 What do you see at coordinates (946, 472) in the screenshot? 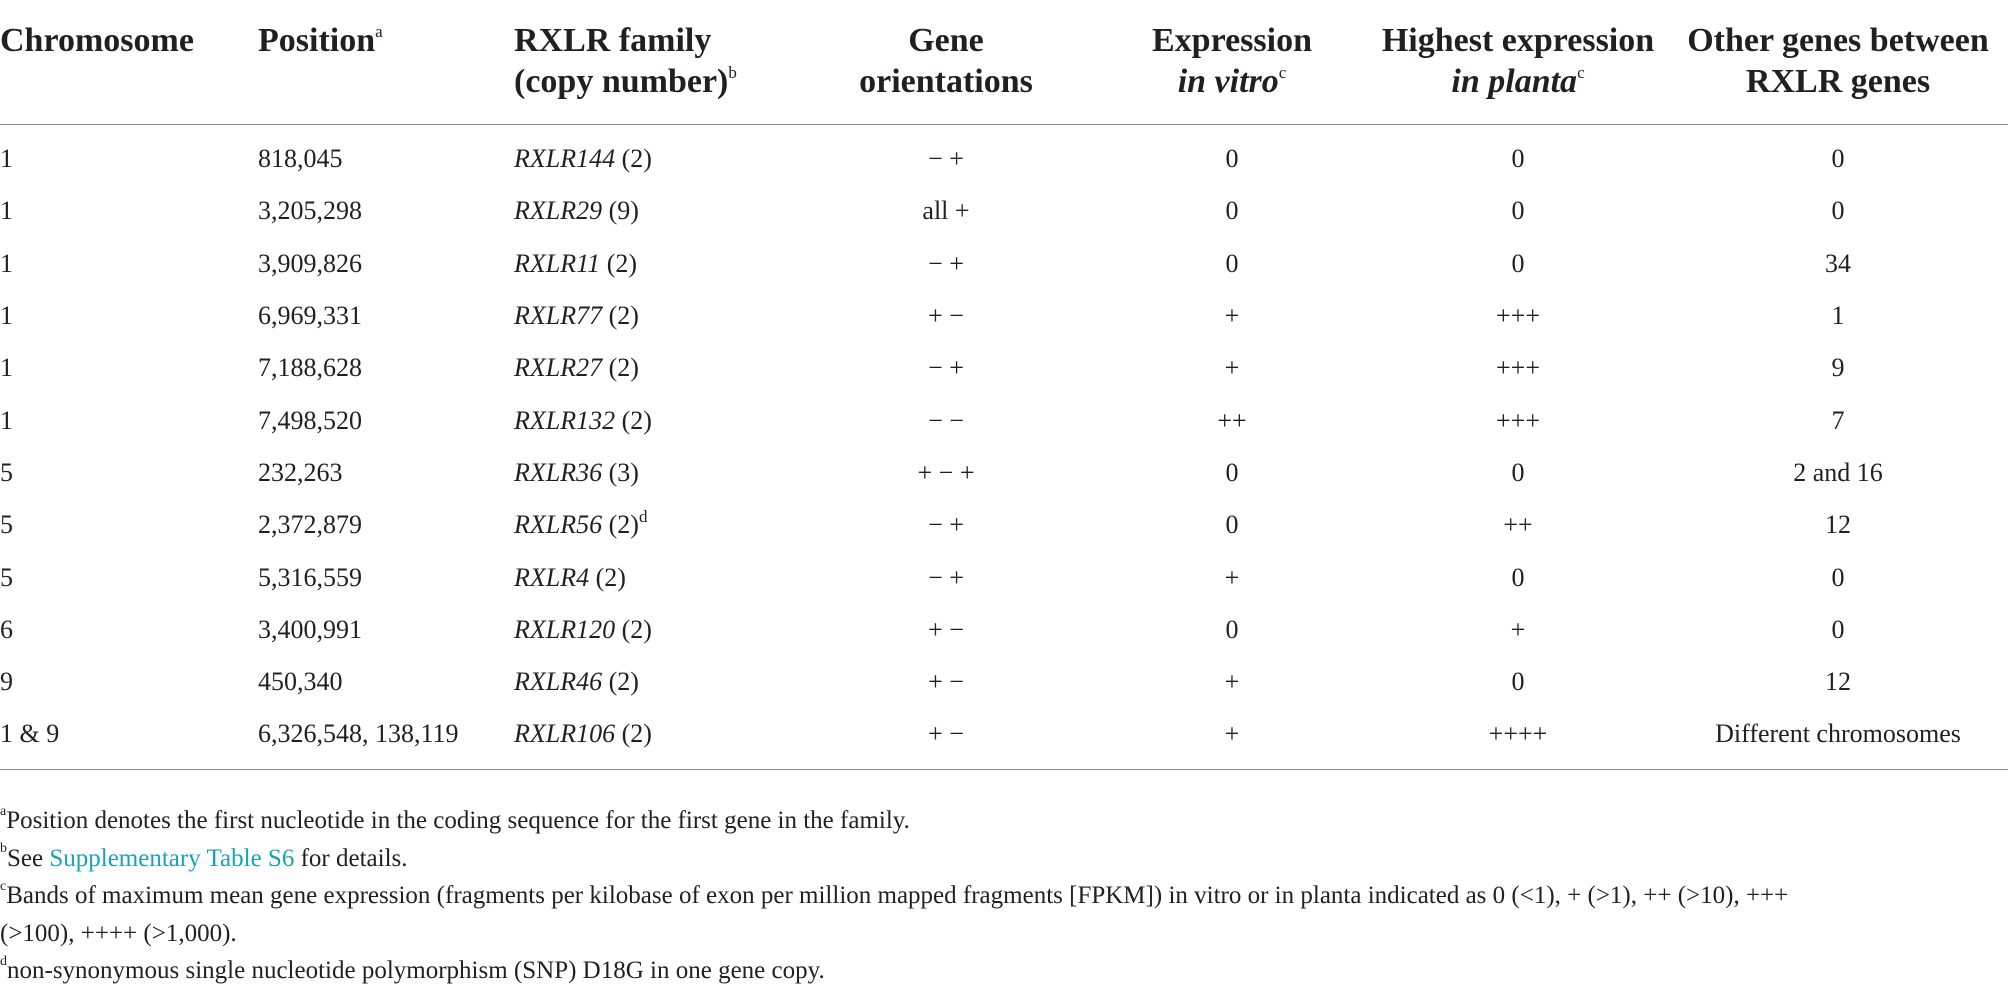
I see `cell-orientation: + − +` at bounding box center [946, 472].